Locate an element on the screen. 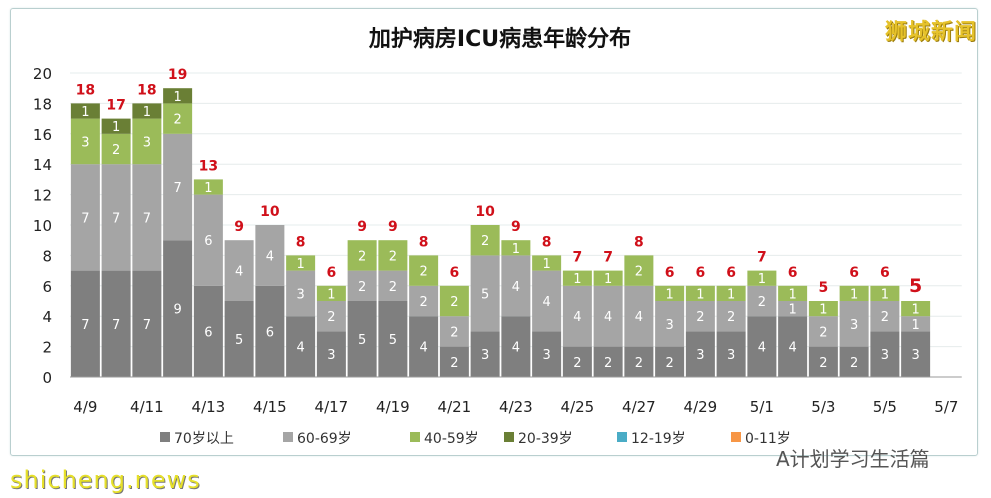 Image resolution: width=991 pixels, height=498 pixels. x-tick-label: 5/7 is located at coordinates (946, 407).